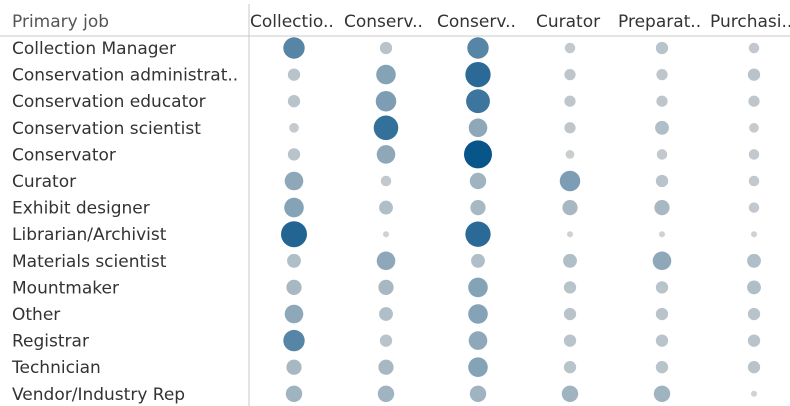  Describe the element at coordinates (81, 209) in the screenshot. I see `row-label: Exhibit designer` at that location.